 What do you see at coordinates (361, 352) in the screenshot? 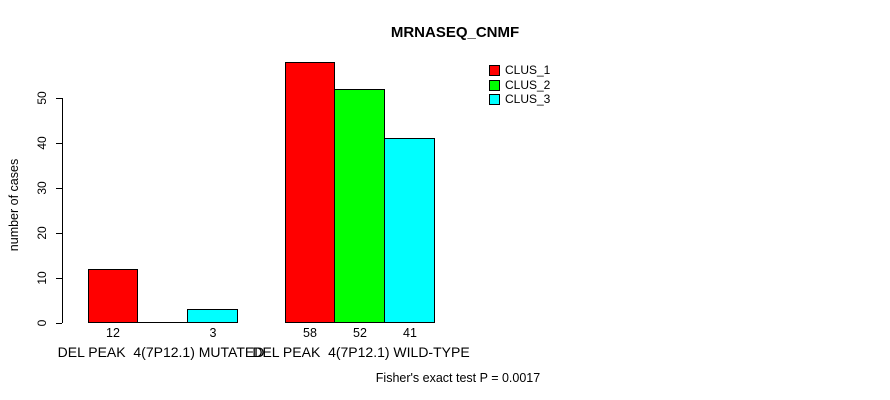
I see `category-label-wild-type: DEL PEAK 4(7P12.1) WILD-TYPE` at bounding box center [361, 352].